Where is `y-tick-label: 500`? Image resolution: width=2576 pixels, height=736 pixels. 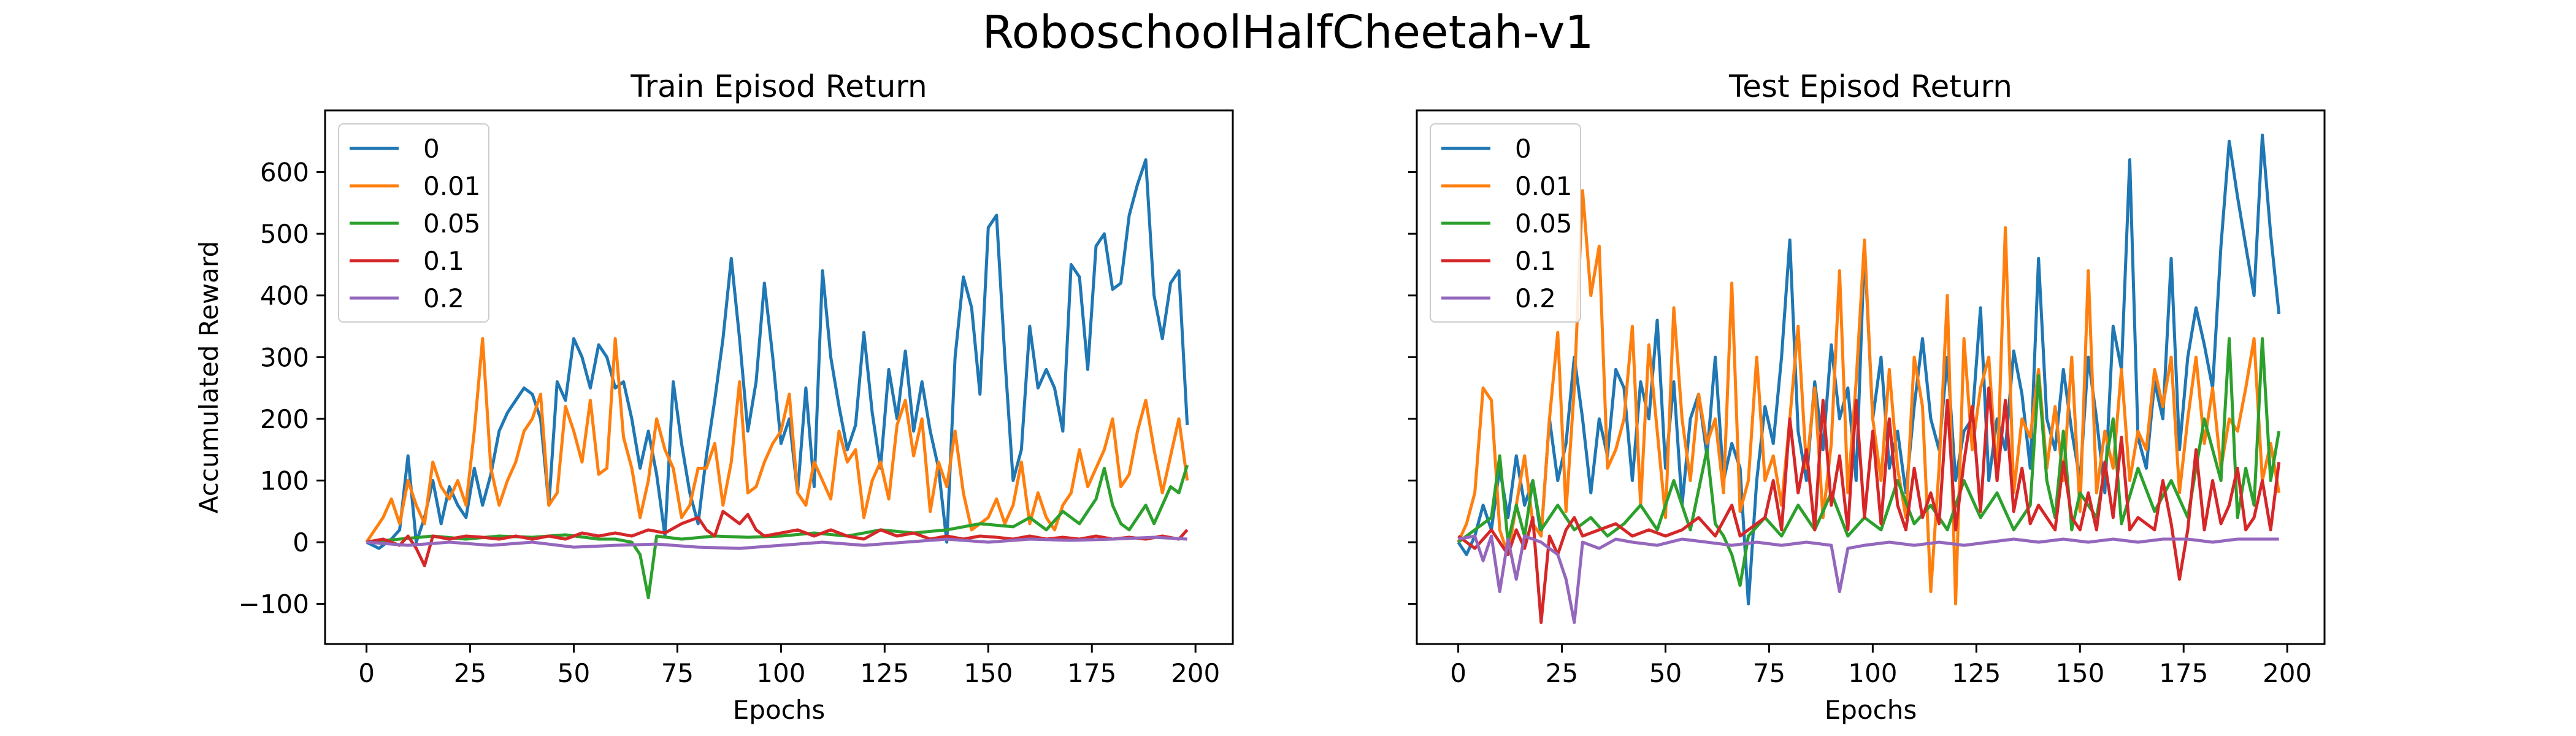
y-tick-label: 500 is located at coordinates (284, 234).